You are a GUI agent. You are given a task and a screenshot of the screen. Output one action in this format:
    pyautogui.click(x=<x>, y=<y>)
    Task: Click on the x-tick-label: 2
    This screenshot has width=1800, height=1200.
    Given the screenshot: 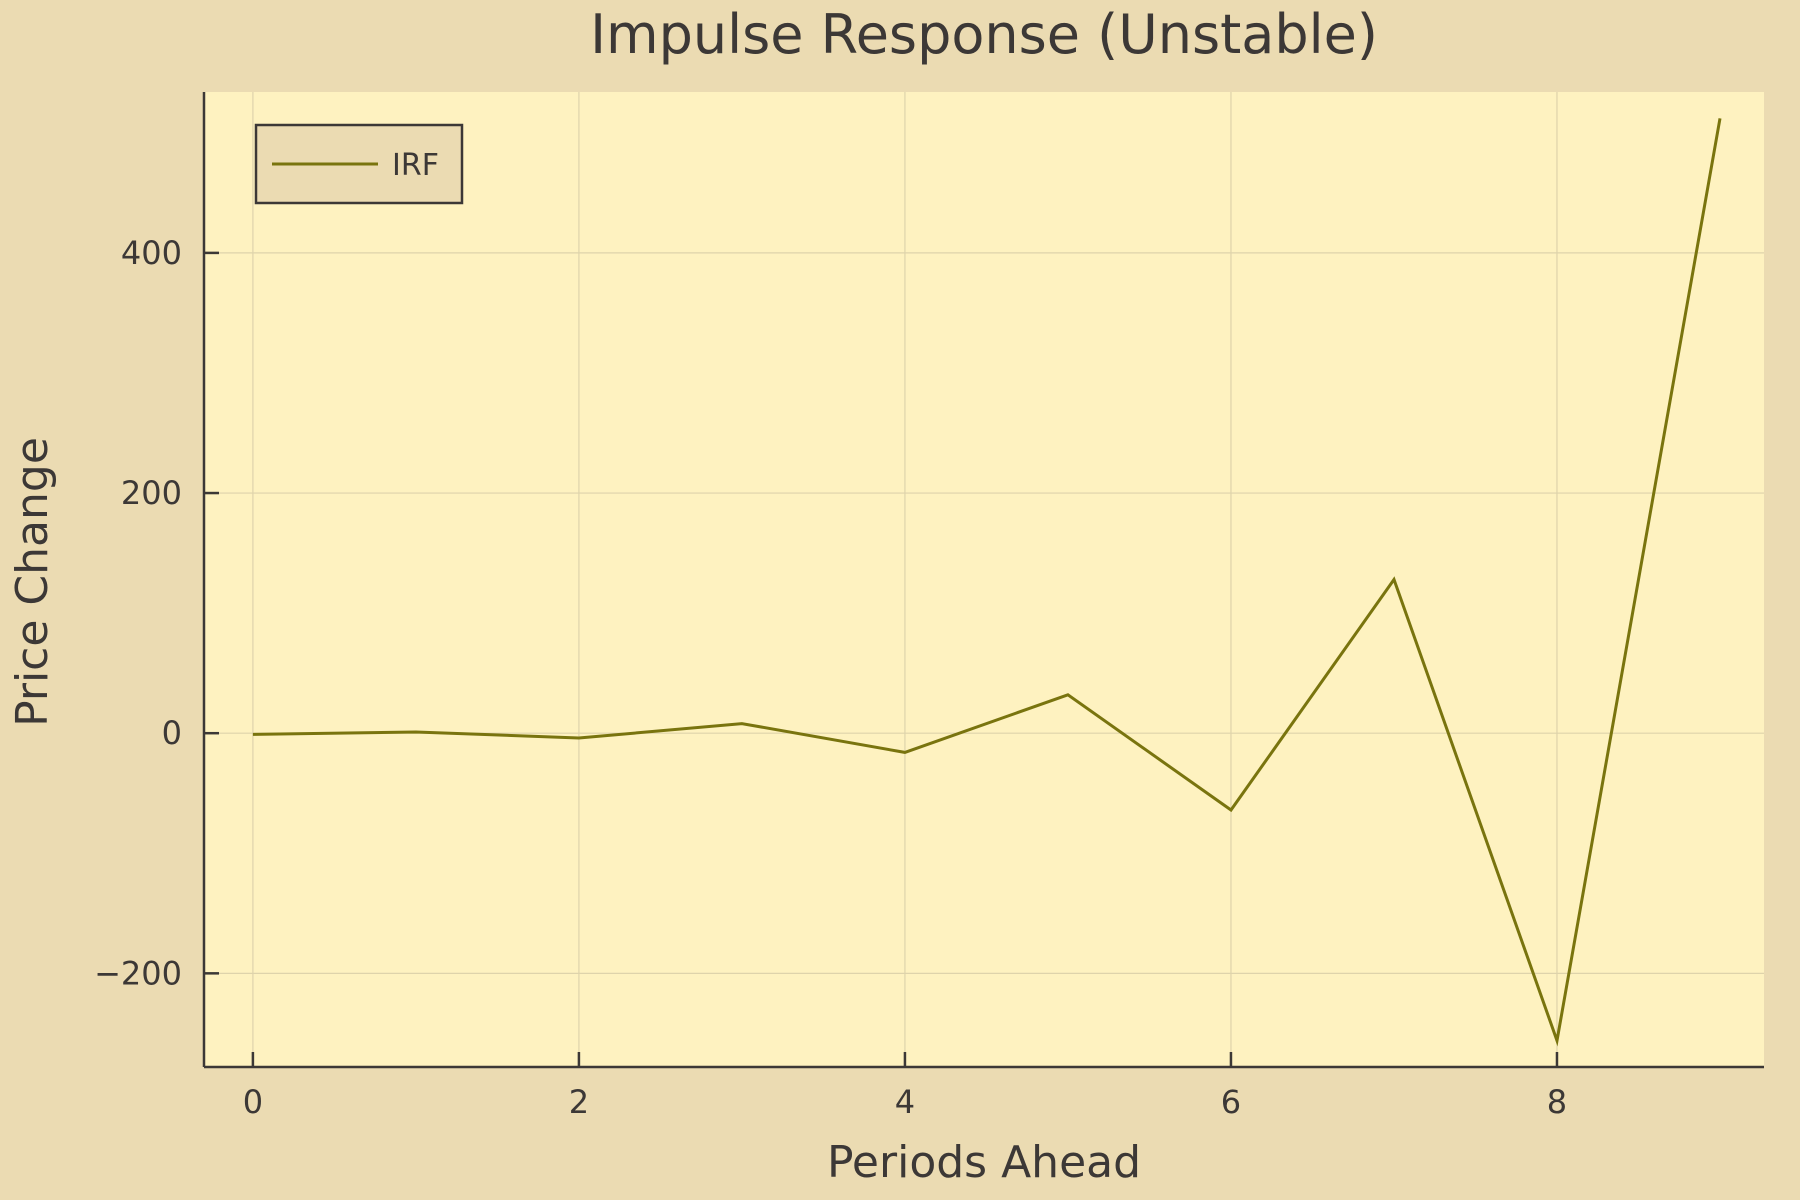 What is the action you would take?
    pyautogui.click(x=579, y=1102)
    